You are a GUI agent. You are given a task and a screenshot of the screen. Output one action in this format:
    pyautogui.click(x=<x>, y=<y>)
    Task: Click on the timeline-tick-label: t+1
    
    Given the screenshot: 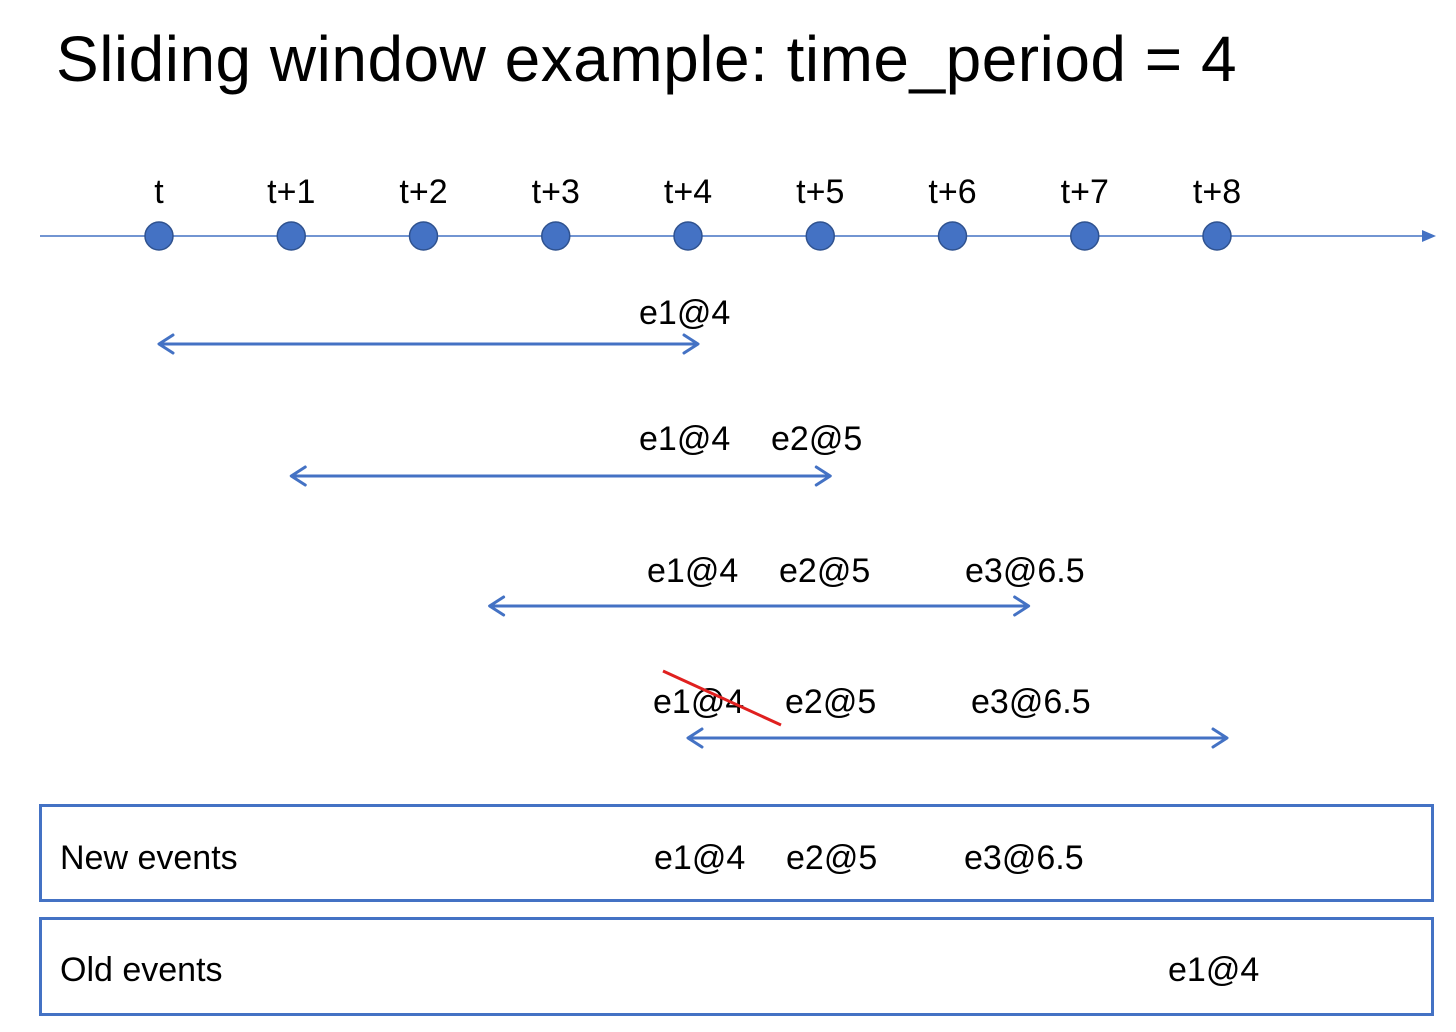 What is the action you would take?
    pyautogui.click(x=291, y=192)
    